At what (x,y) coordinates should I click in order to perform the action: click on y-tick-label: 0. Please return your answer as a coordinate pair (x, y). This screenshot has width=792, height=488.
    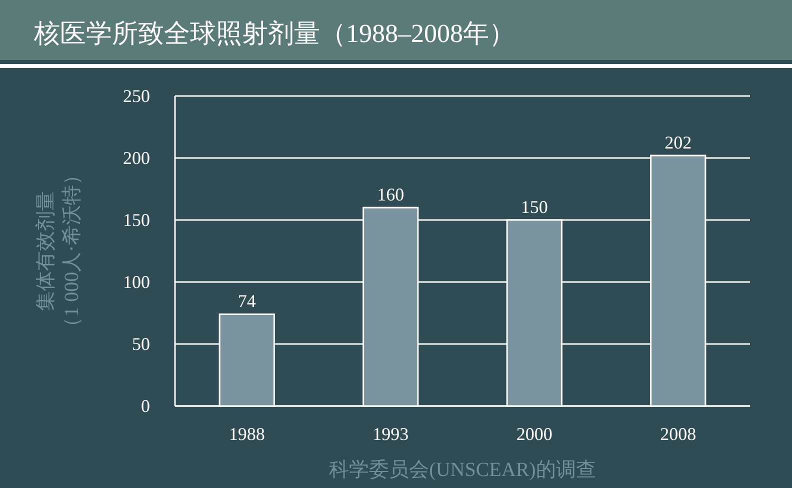
    Looking at the image, I should click on (145, 406).